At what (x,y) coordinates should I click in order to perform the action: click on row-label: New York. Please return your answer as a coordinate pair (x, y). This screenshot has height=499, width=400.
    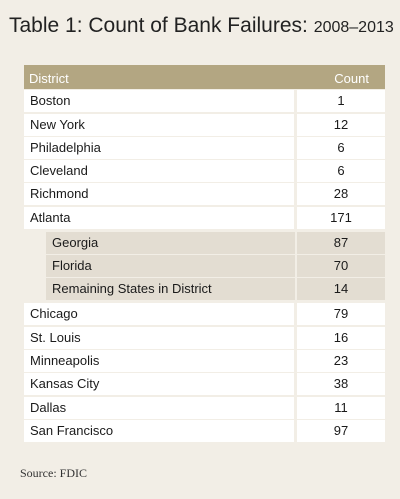
    Looking at the image, I should click on (159, 124).